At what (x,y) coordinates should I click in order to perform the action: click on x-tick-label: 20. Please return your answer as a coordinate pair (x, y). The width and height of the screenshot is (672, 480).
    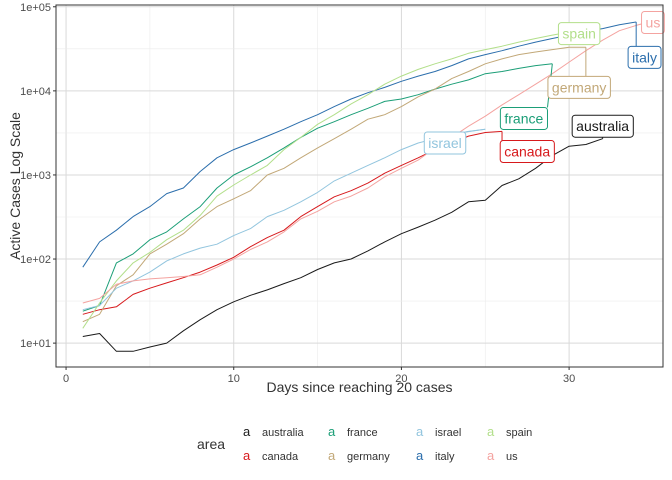
    Looking at the image, I should click on (401, 379).